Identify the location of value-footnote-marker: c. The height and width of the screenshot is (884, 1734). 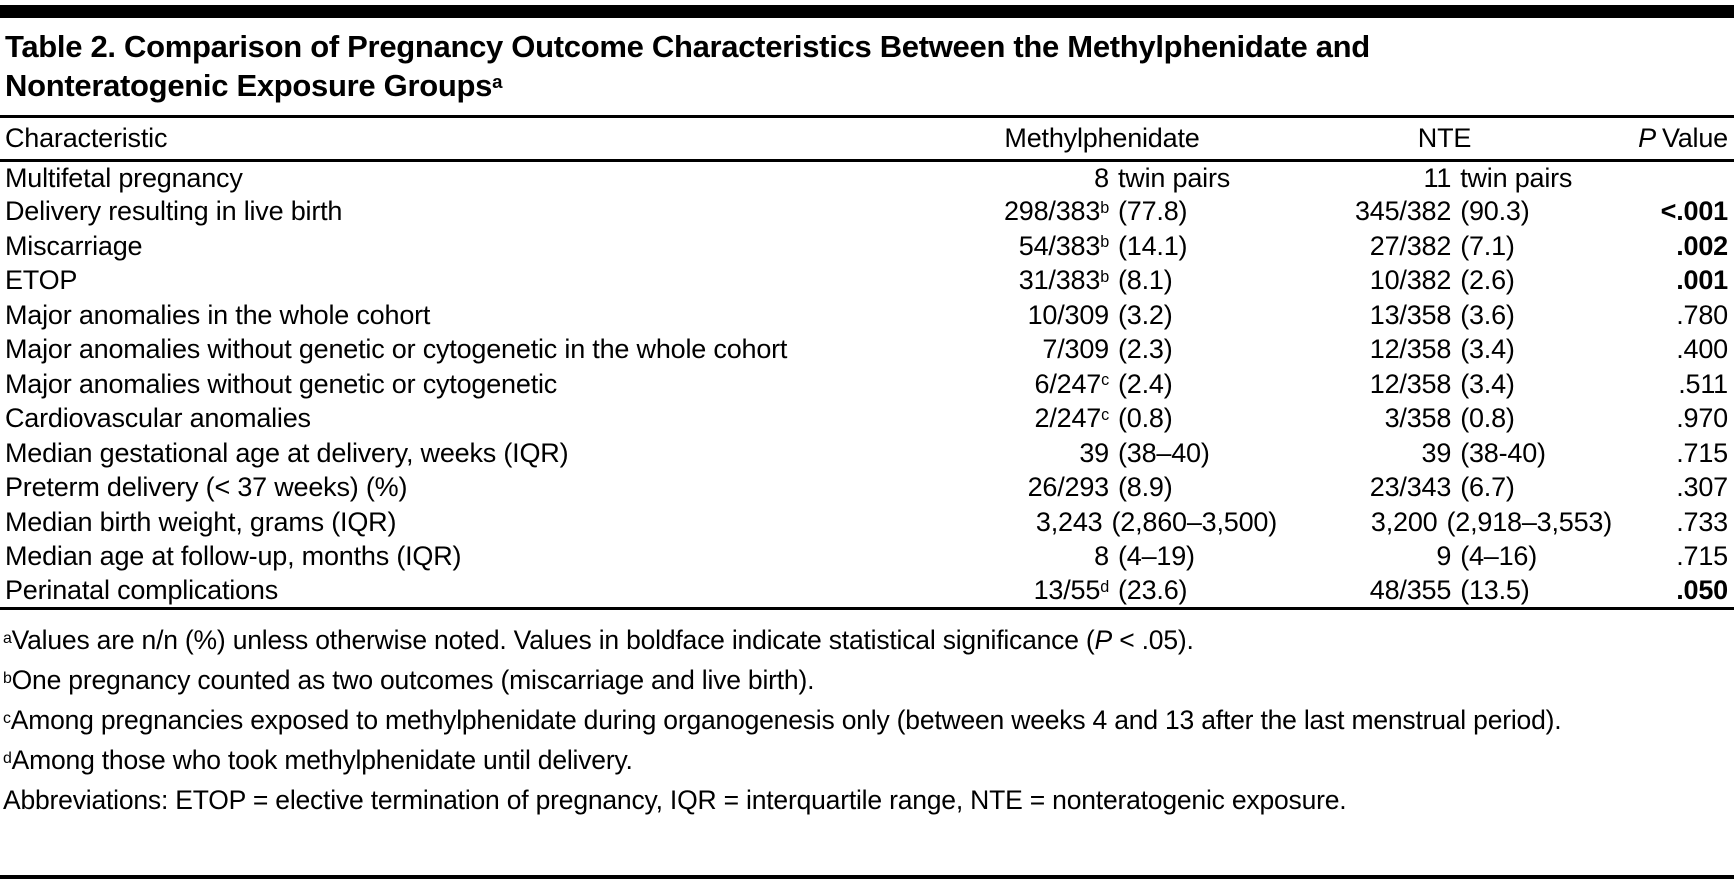
(1105, 380).